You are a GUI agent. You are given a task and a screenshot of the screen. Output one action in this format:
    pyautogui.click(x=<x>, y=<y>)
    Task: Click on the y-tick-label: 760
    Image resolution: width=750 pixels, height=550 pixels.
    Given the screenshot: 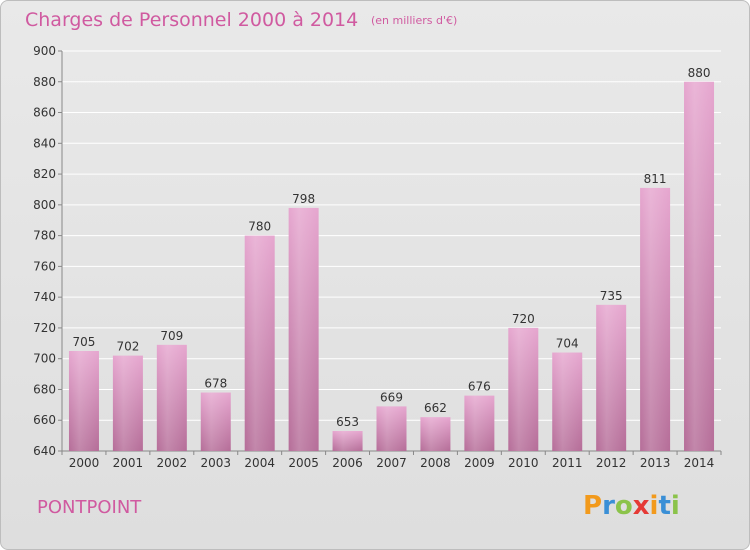 What is the action you would take?
    pyautogui.click(x=44, y=266)
    